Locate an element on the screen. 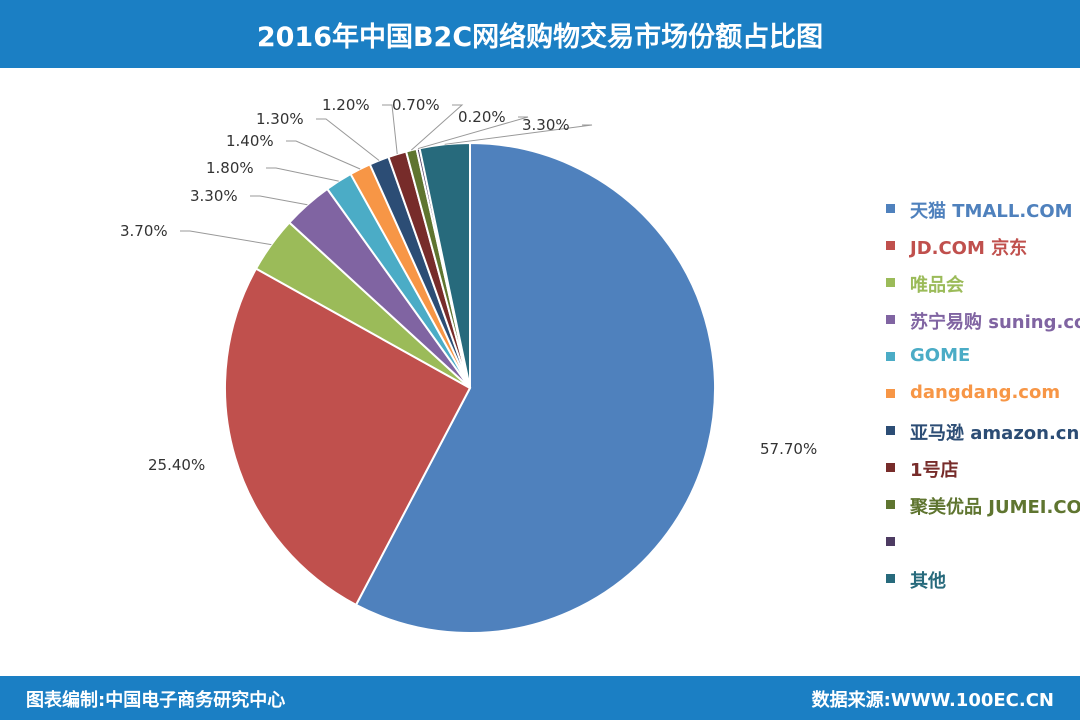 The image size is (1080, 720). legend-label-6: 亚马逊 amazon.cn is located at coordinates (995, 433).